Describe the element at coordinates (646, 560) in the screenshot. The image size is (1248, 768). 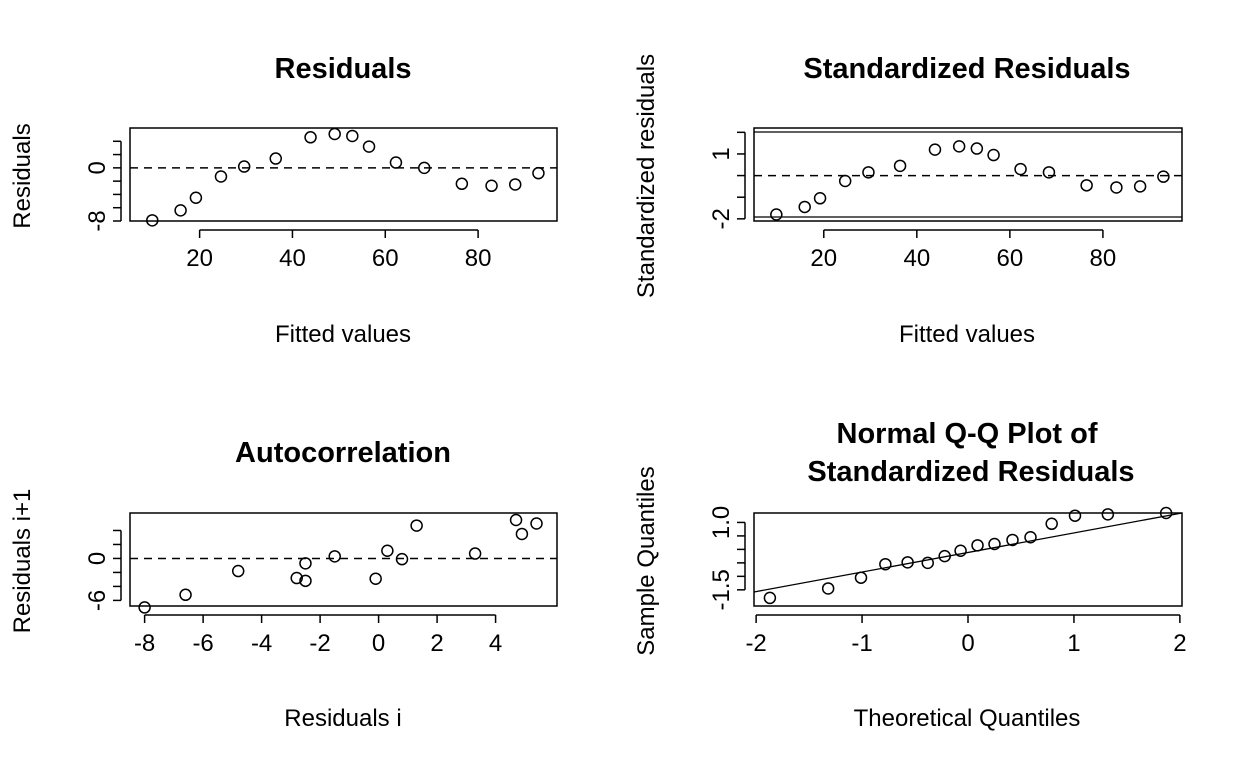
I see `y-axis-label: Sample Quantiles` at that location.